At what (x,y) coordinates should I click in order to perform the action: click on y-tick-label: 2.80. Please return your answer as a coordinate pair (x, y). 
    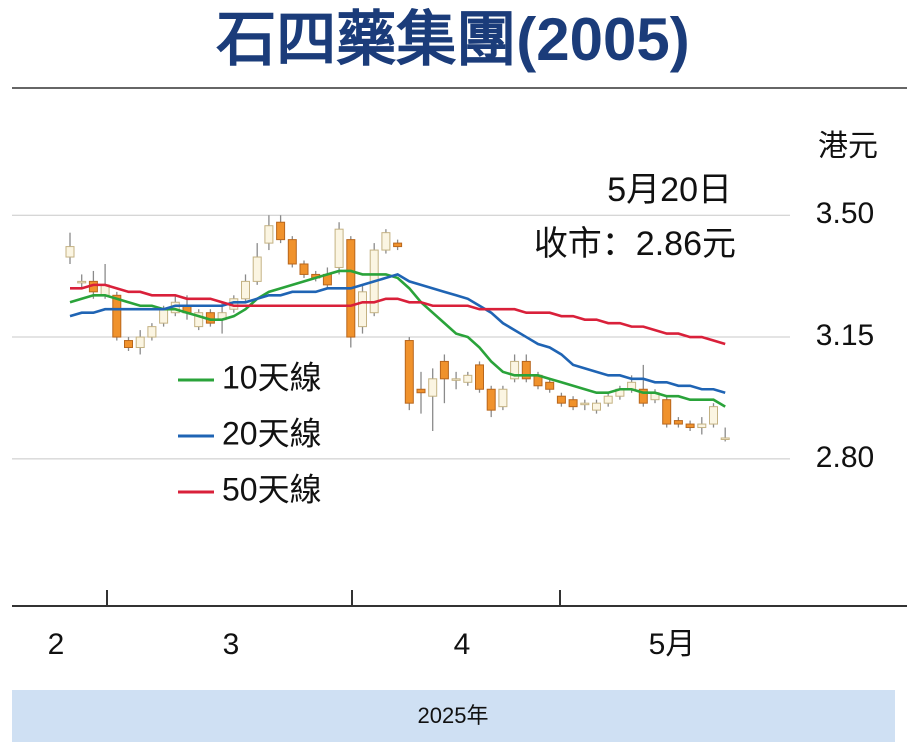
    Looking at the image, I should click on (845, 457).